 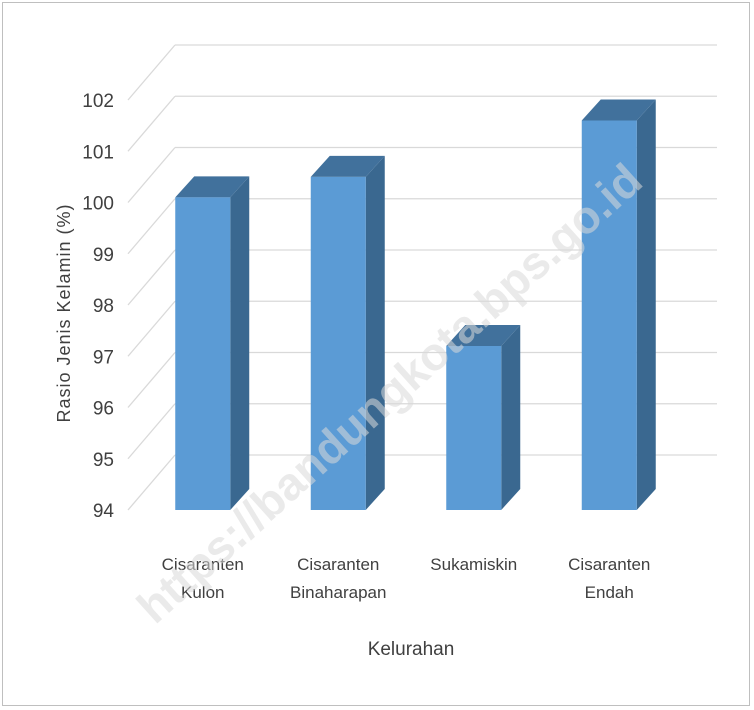 I want to click on y-tick-label: 99, so click(x=103, y=255).